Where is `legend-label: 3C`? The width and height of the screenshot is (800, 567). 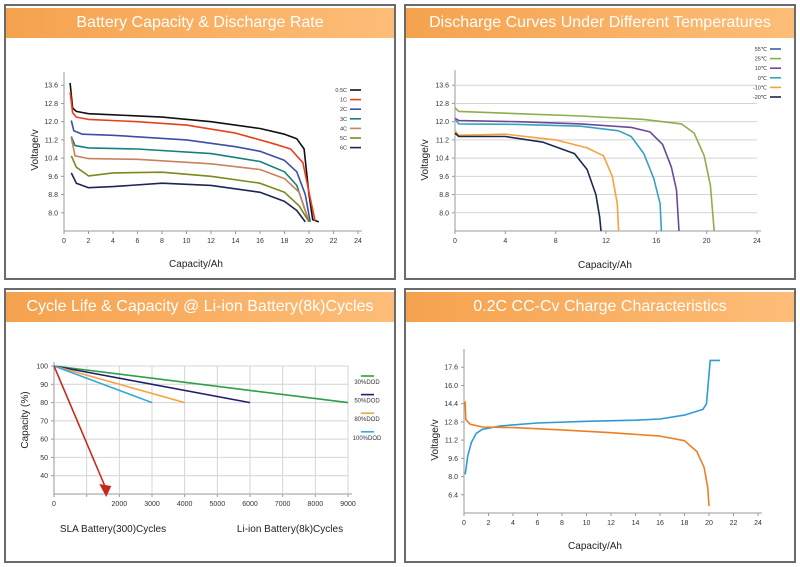
legend-label: 3C is located at coordinates (343, 120).